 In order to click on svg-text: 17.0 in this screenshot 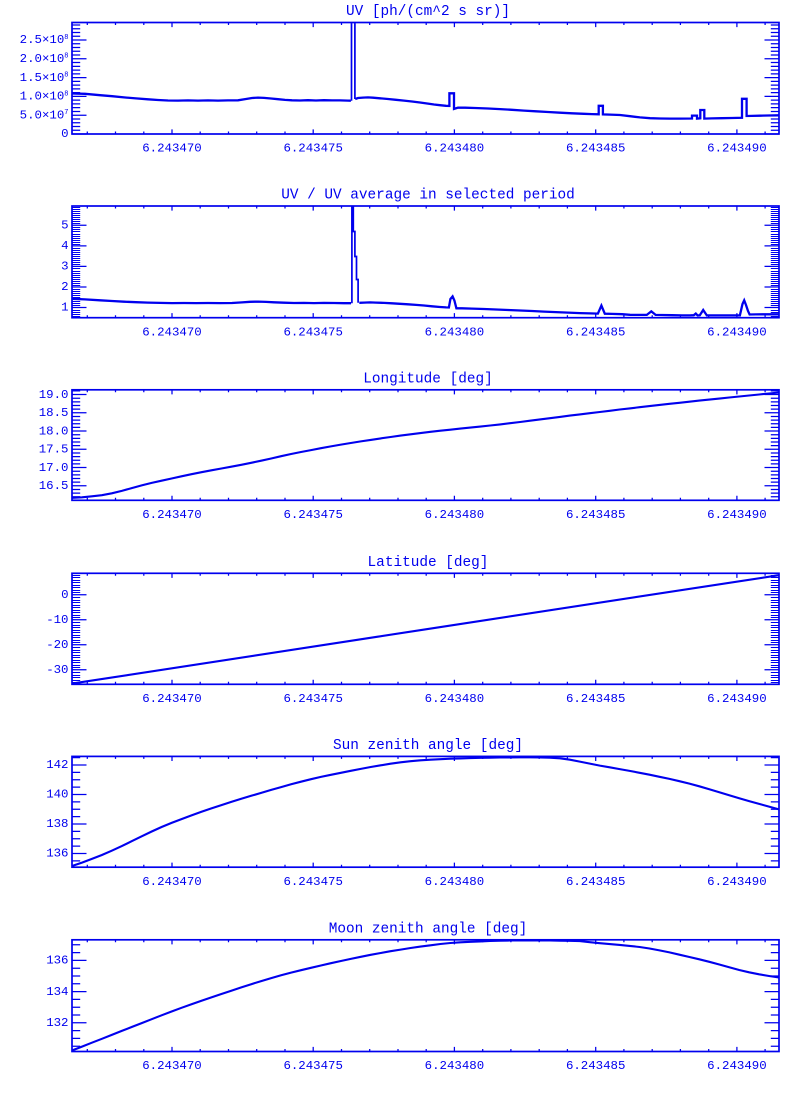, I will do `click(54, 468)`.